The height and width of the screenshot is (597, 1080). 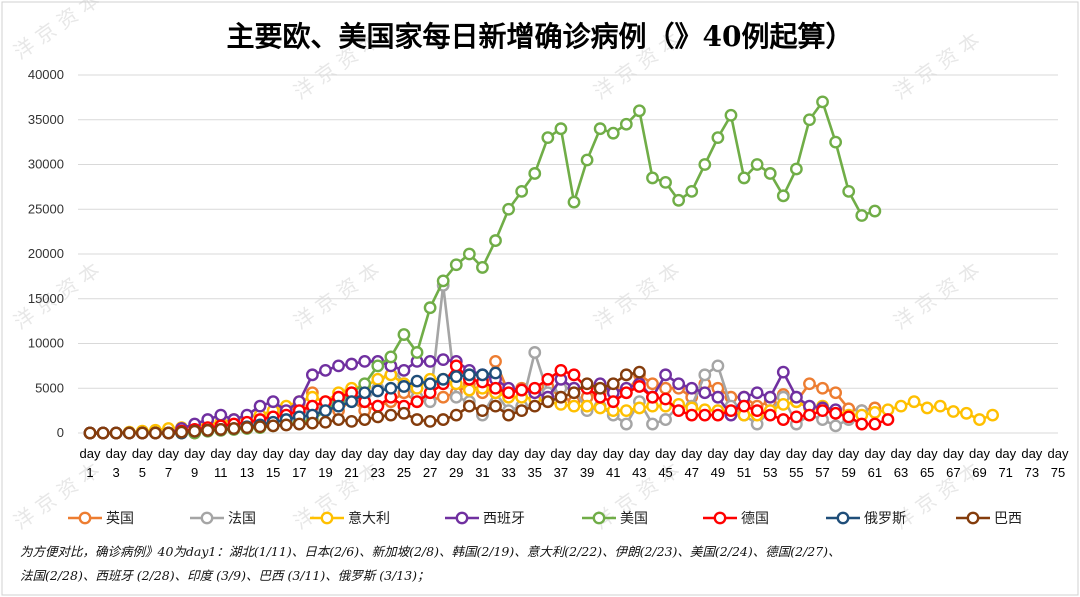 What do you see at coordinates (691, 463) in the screenshot?
I see `x-tick-label: day 47` at bounding box center [691, 463].